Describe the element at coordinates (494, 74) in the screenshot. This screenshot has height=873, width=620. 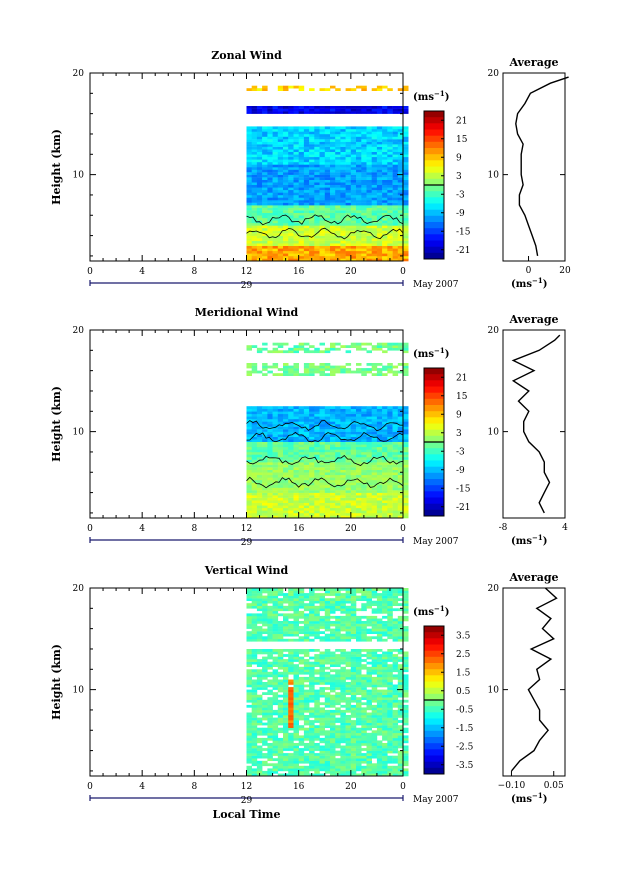
I see `profile-y-tick-label: 20` at that location.